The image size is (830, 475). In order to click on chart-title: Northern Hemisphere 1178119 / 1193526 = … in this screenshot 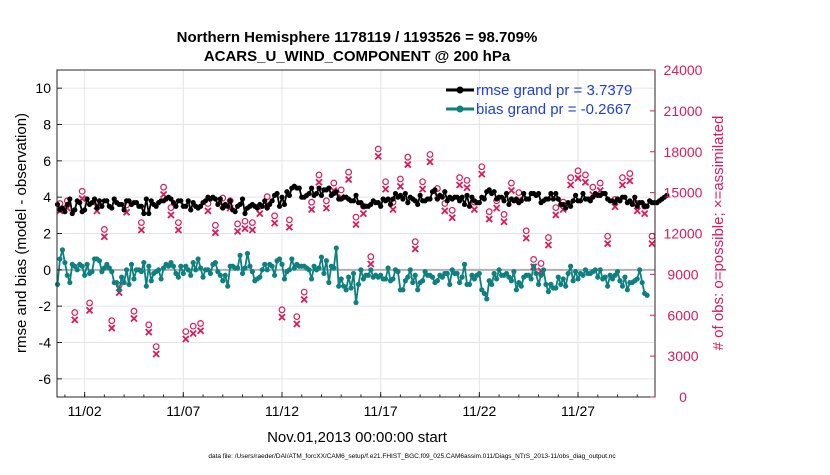, I will do `click(357, 37)`.